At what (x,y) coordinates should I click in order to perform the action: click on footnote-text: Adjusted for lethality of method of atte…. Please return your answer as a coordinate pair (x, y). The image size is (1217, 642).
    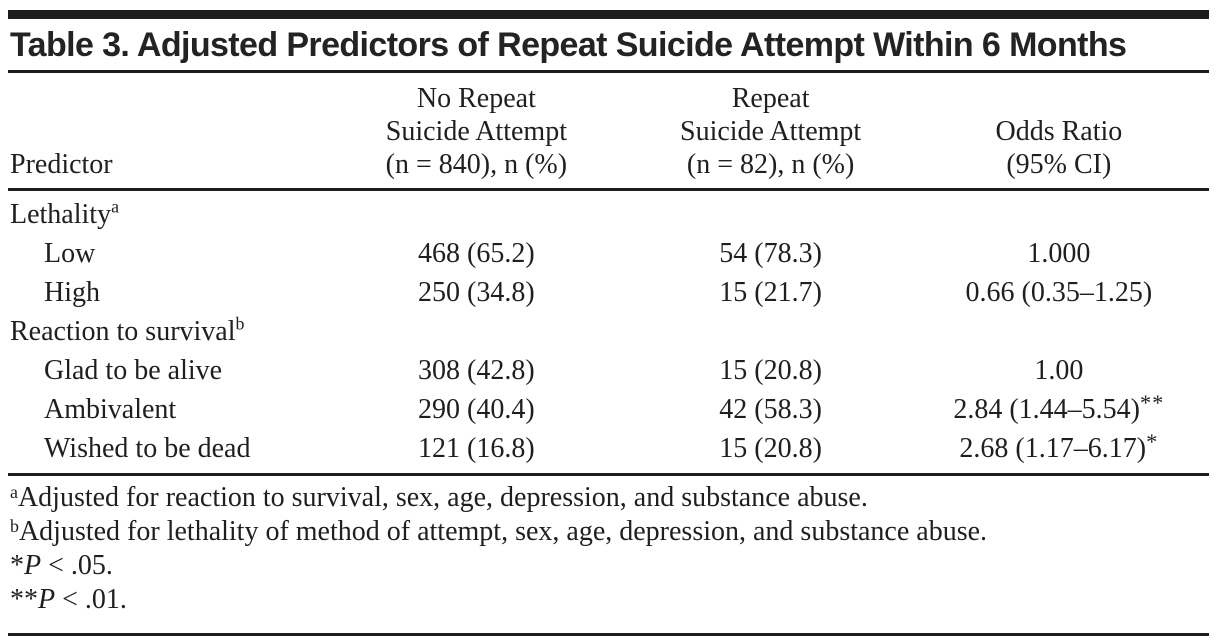
    Looking at the image, I should click on (503, 531).